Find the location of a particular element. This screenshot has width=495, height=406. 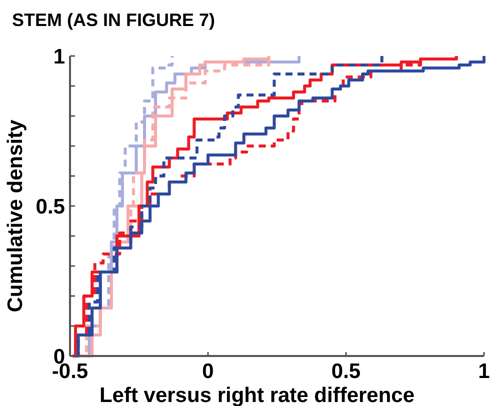

chart-title: STEM (AS IN FIGURE 7) is located at coordinates (114, 20).